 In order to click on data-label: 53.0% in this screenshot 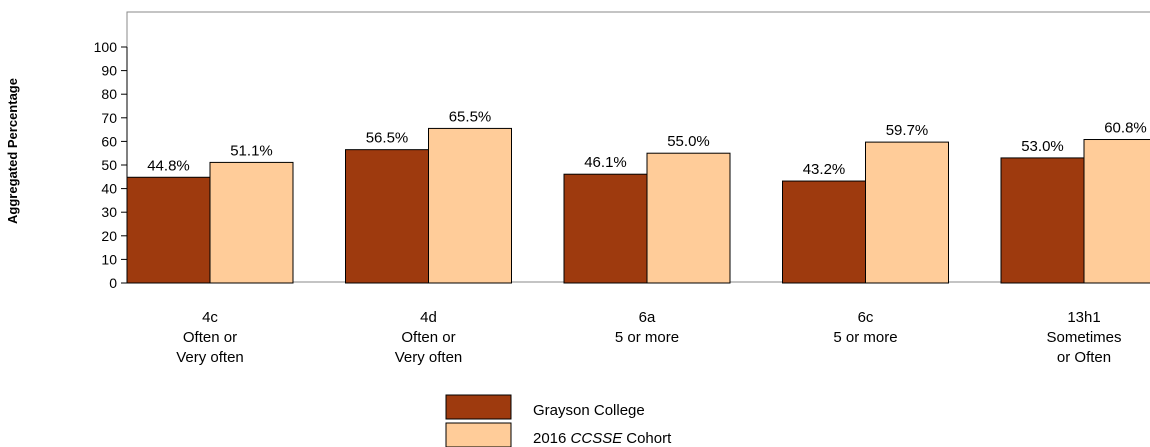, I will do `click(1042, 146)`.